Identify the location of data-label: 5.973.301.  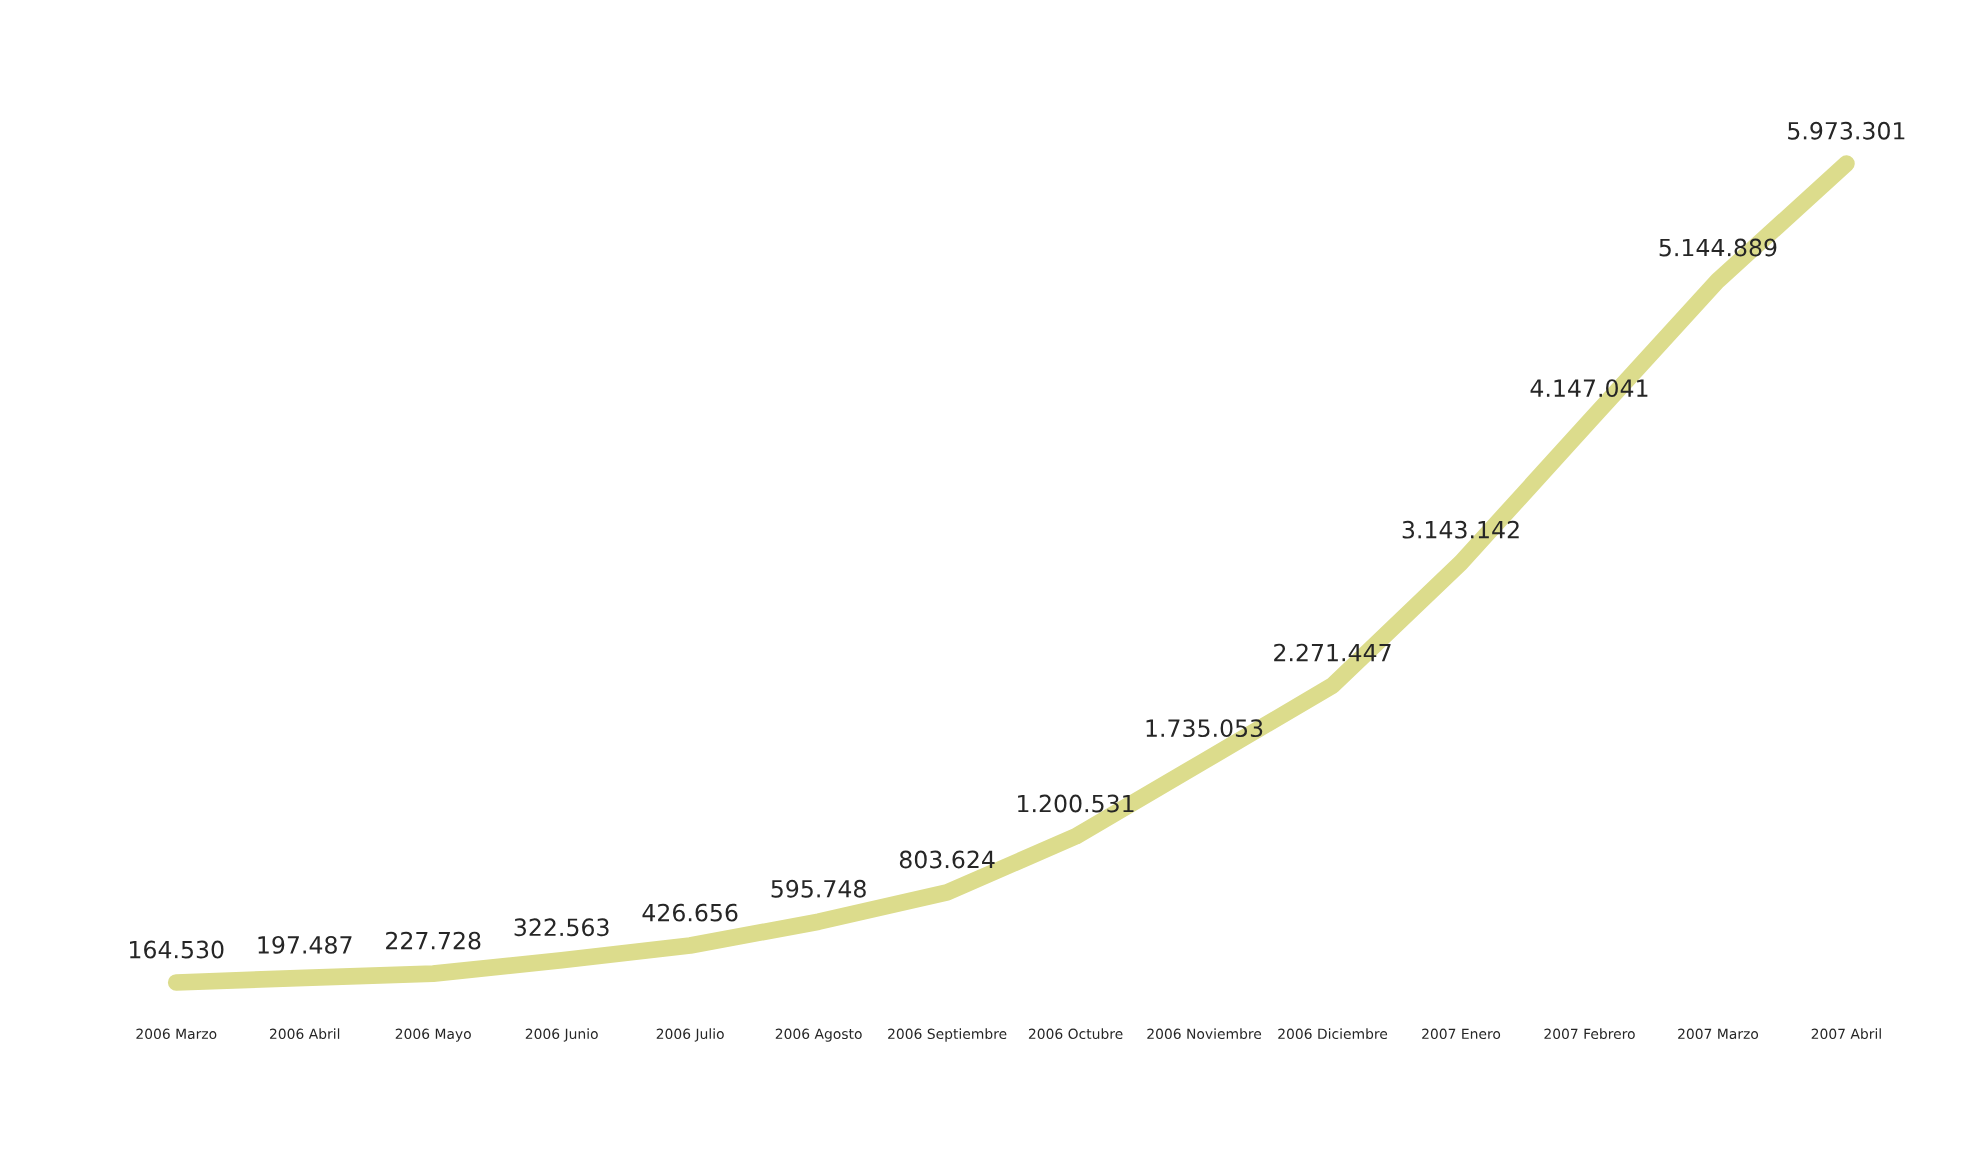
(1846, 130).